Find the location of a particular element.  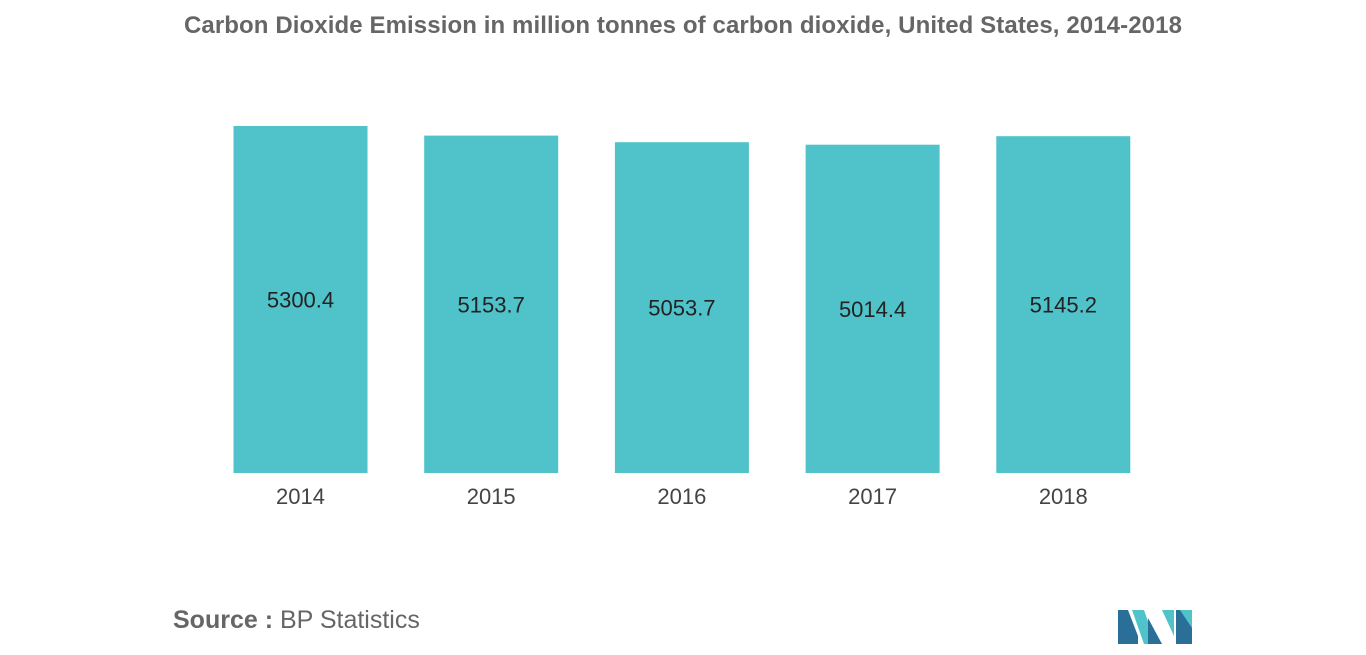

bar-value-label-2016: 5053.7 is located at coordinates (681, 308).